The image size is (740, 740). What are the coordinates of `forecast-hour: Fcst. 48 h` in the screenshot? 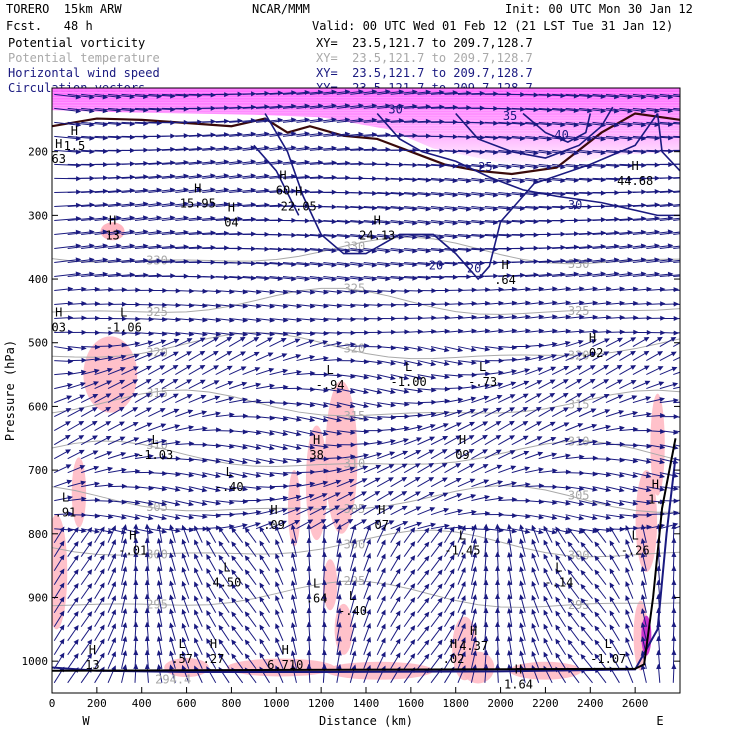 It's located at (49, 26).